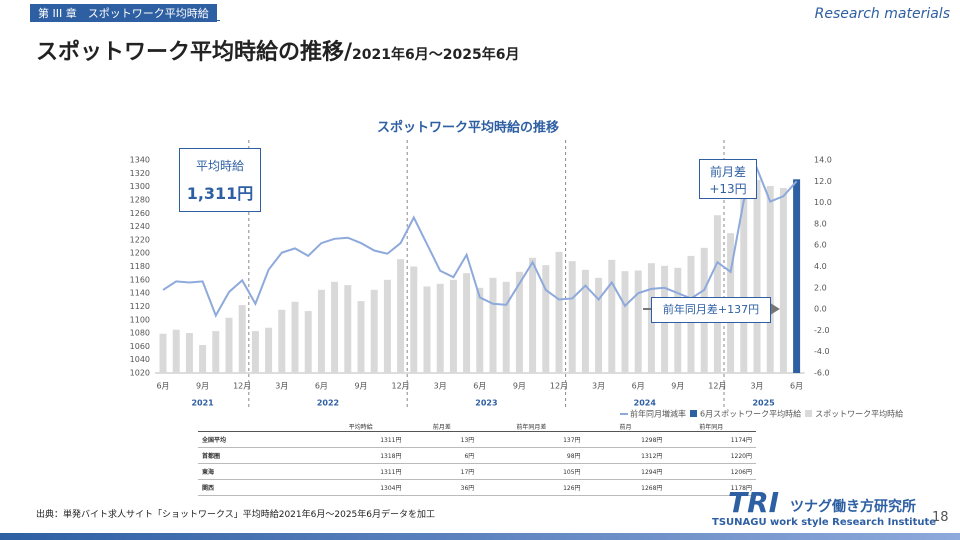  What do you see at coordinates (820, 223) in the screenshot?
I see `y2-tick-label: 8.0` at bounding box center [820, 223].